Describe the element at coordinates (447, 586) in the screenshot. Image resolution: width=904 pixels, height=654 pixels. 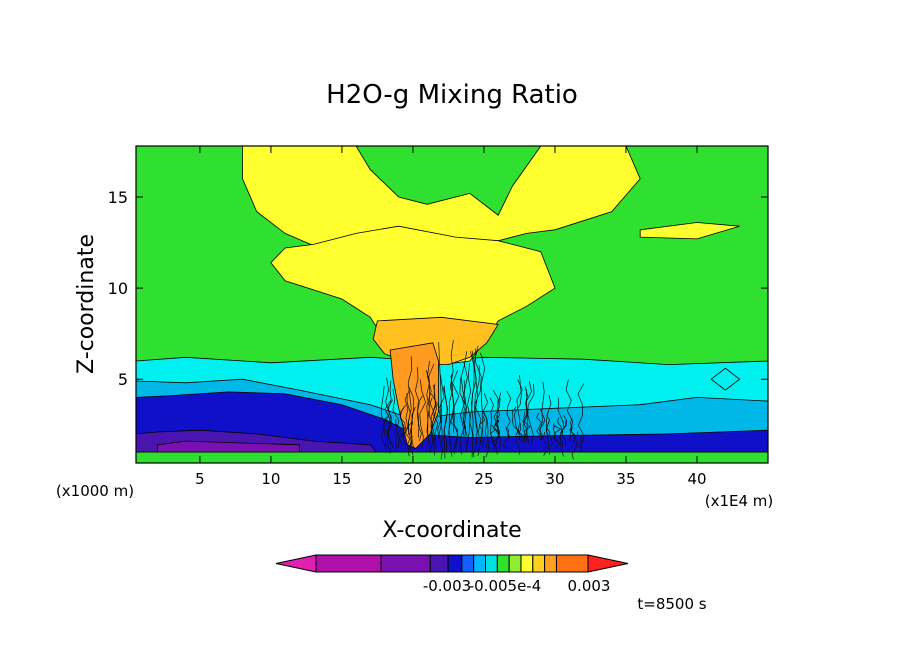
I see `colorbar-label-min: -0.003` at that location.